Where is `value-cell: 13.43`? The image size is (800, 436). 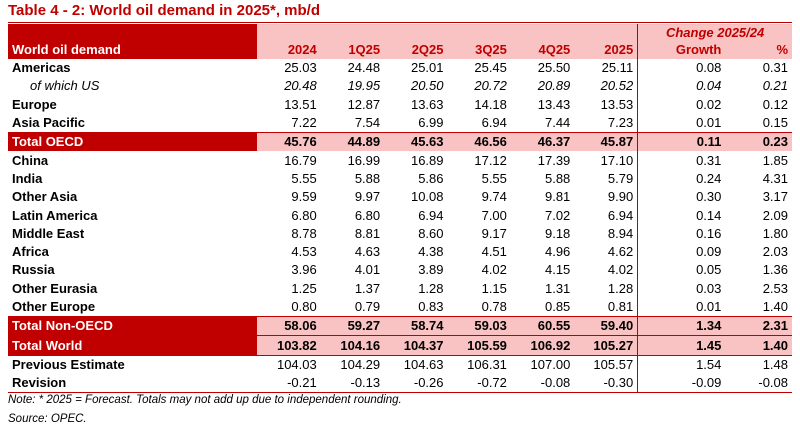
value-cell: 13.43 is located at coordinates (554, 104).